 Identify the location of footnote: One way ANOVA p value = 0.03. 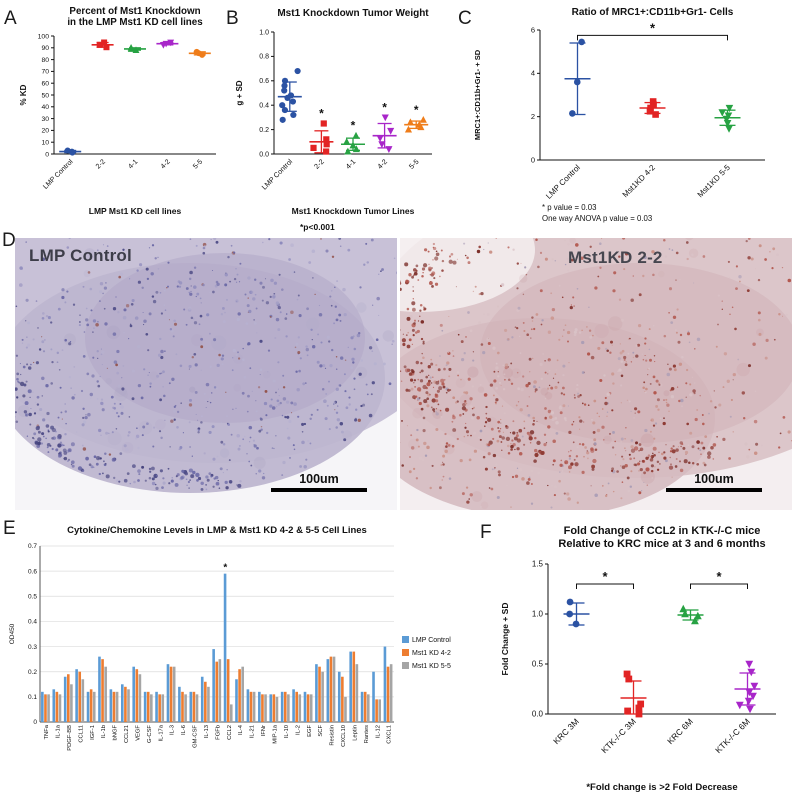
(597, 218).